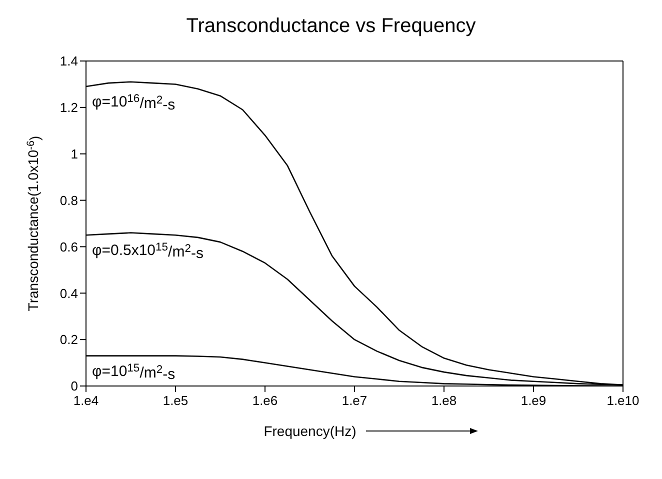  Describe the element at coordinates (355, 400) in the screenshot. I see `x-tick-label: 1.e7` at that location.